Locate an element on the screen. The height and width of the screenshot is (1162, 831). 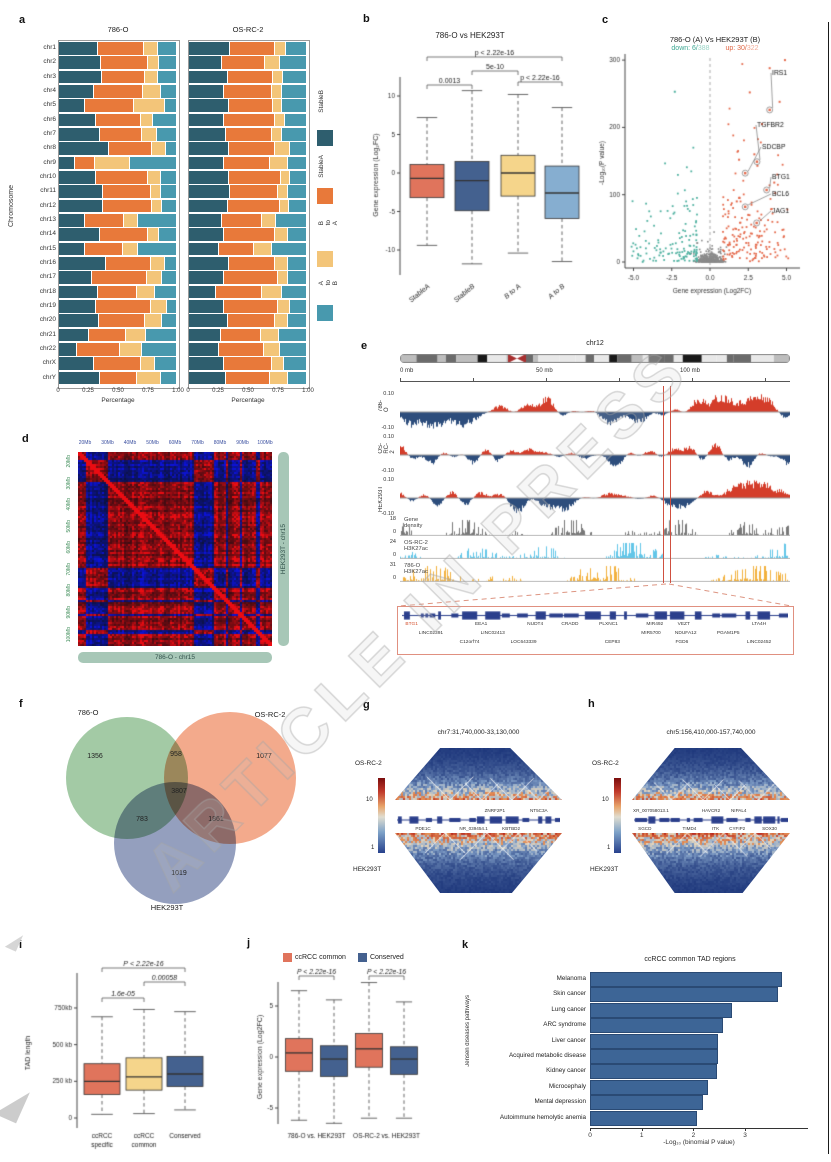
panel-g-bottom-cell: HEK293T is located at coordinates (367, 869).